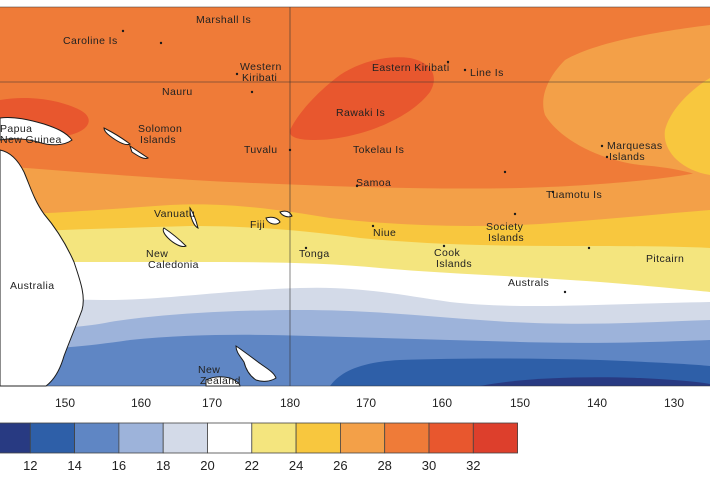 This screenshot has height=478, width=710. I want to click on label-papua-new-guinea-line-0: Papua, so click(16, 129).